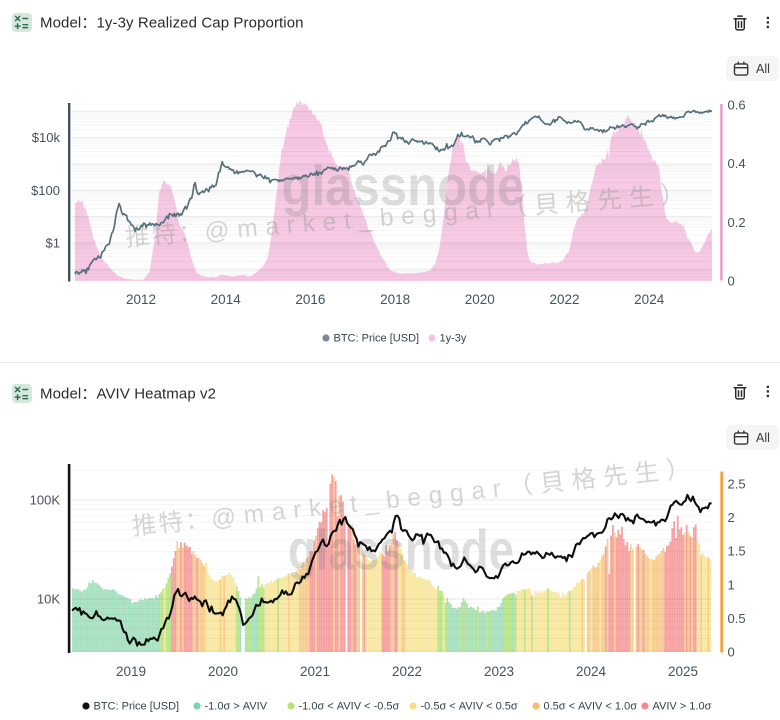 This screenshot has height=720, width=780. Describe the element at coordinates (469, 707) in the screenshot. I see `svg-text: -0.5σ < AVIV < 0.5σ` at that location.